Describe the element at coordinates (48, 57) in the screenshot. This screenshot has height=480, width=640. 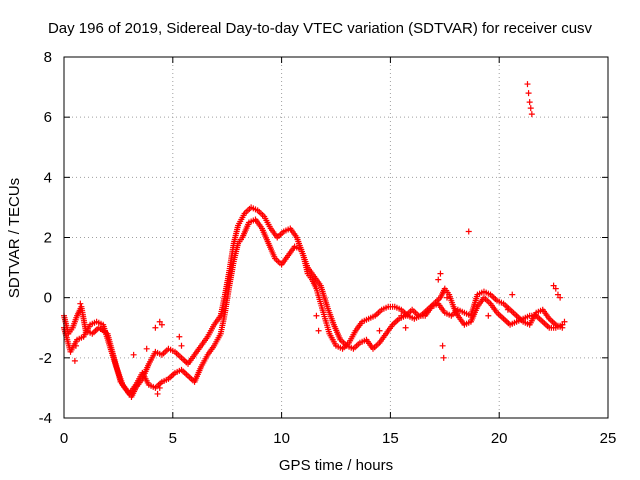
I see `y-tick-label: 8` at that location.